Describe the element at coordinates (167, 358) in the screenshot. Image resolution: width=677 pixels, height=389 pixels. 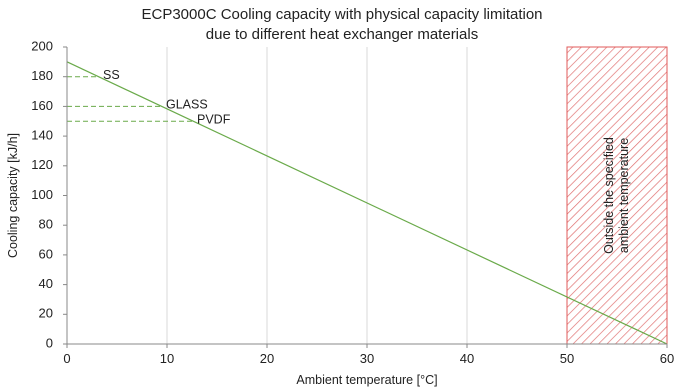
I see `x-tick-label-10: 10` at that location.